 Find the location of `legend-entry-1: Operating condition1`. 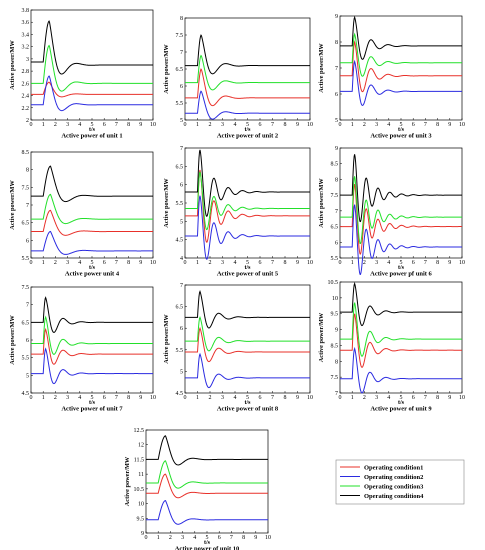

legend-entry-1: Operating condition1 is located at coordinates (381, 468).